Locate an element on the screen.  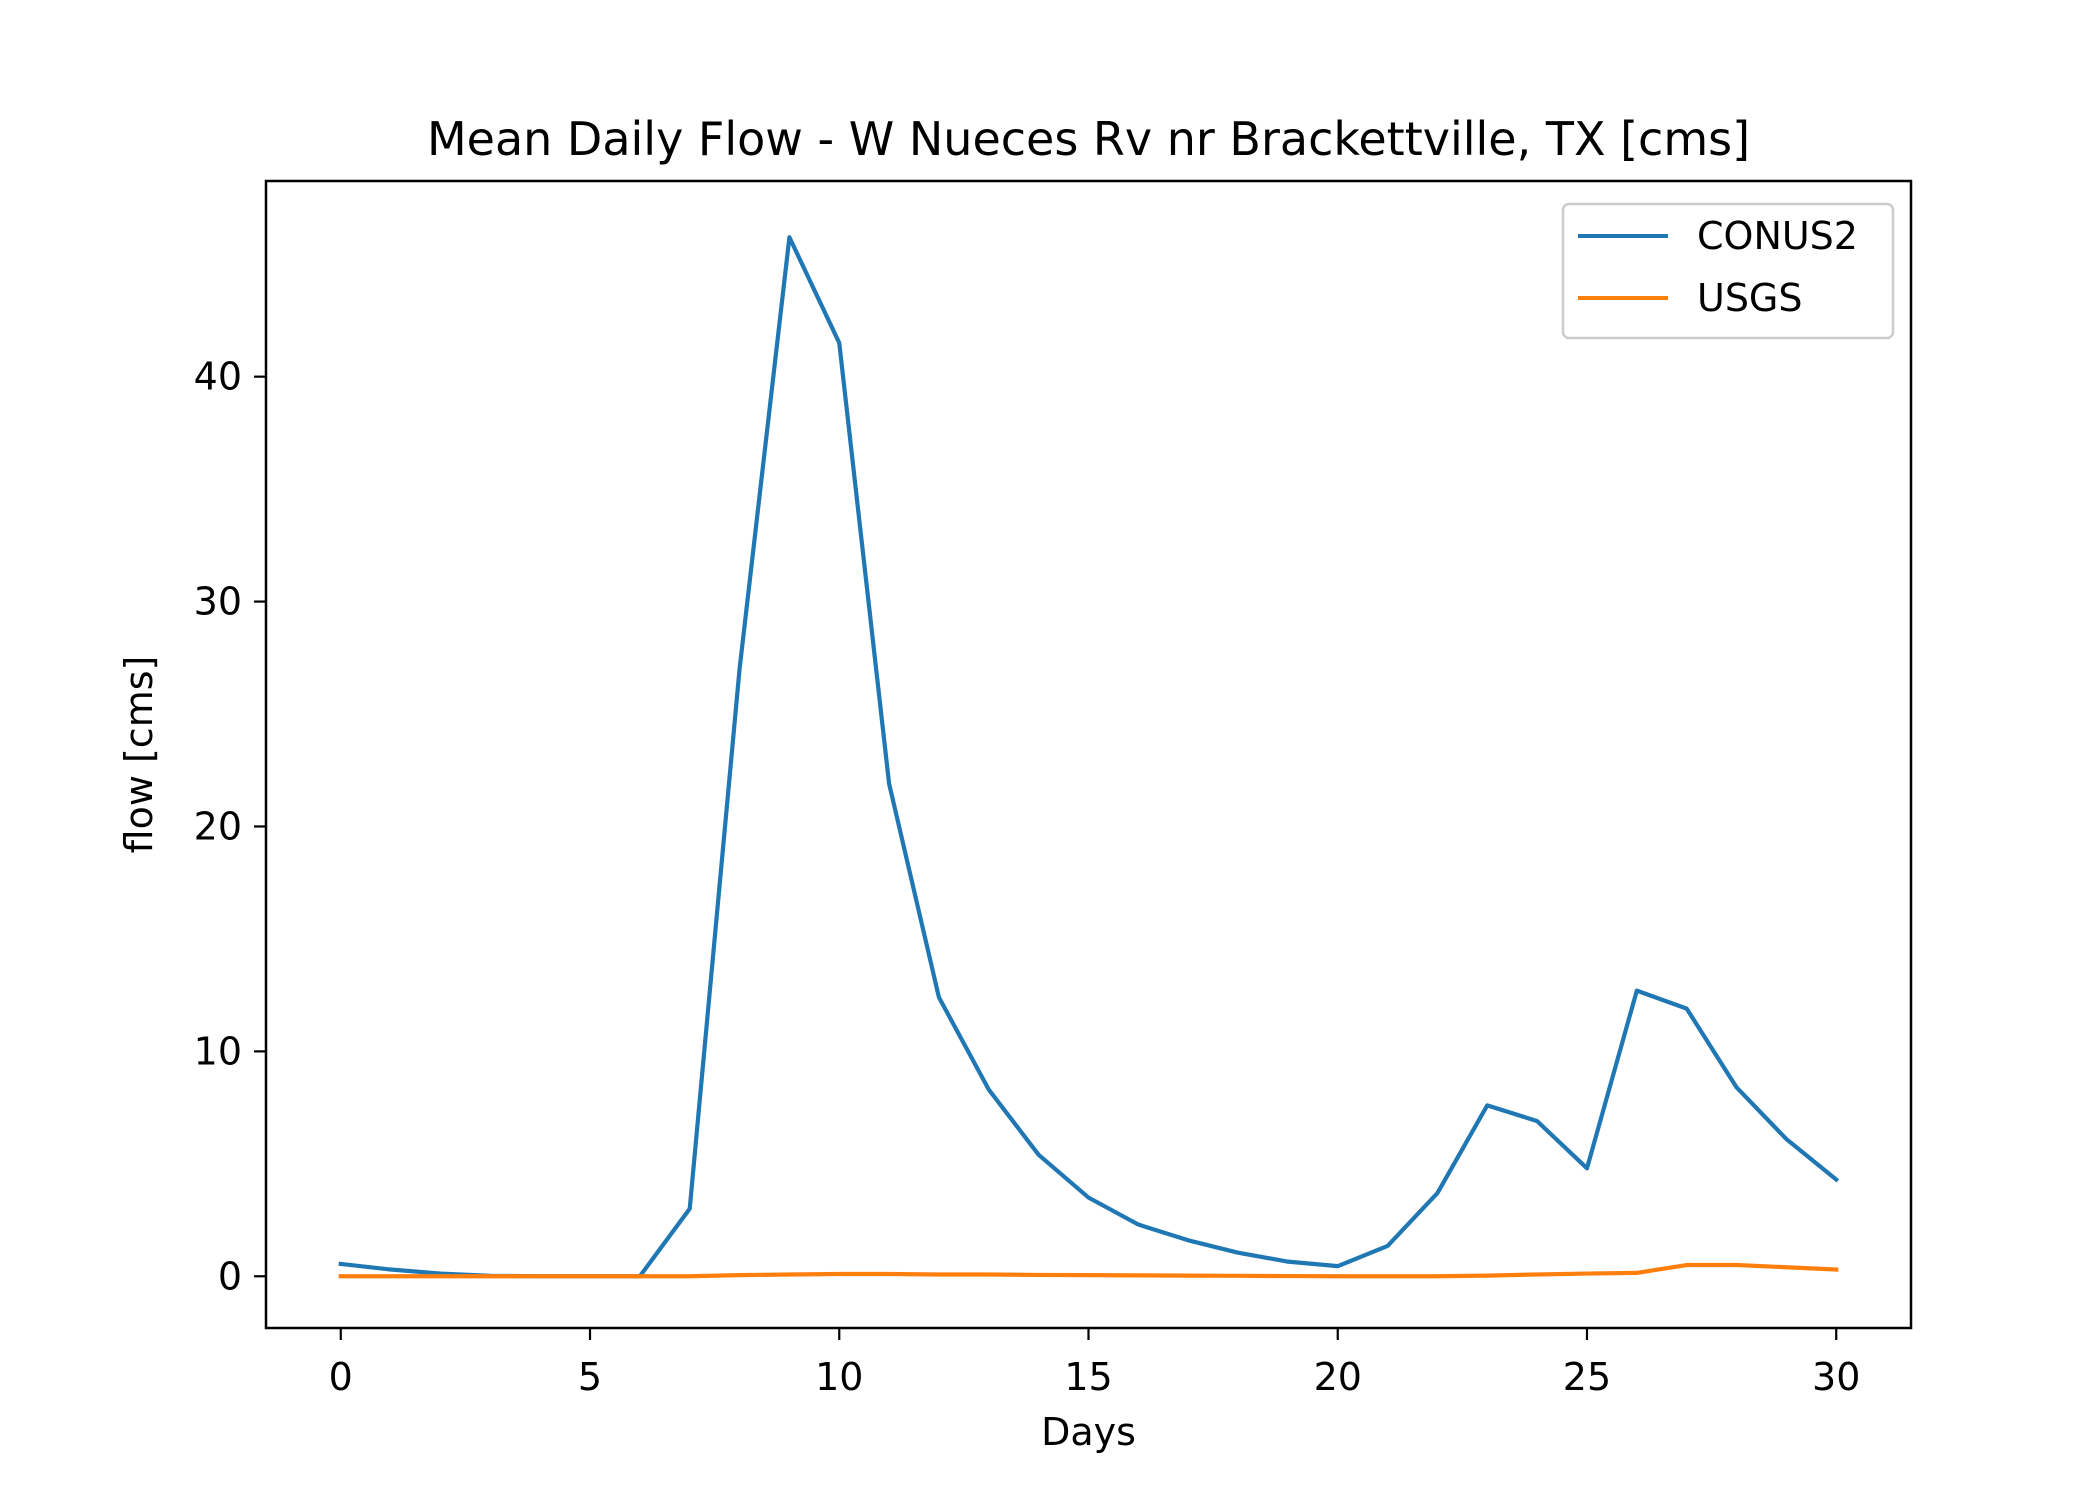
legend: CONUS2 USGS is located at coordinates (1728, 271).